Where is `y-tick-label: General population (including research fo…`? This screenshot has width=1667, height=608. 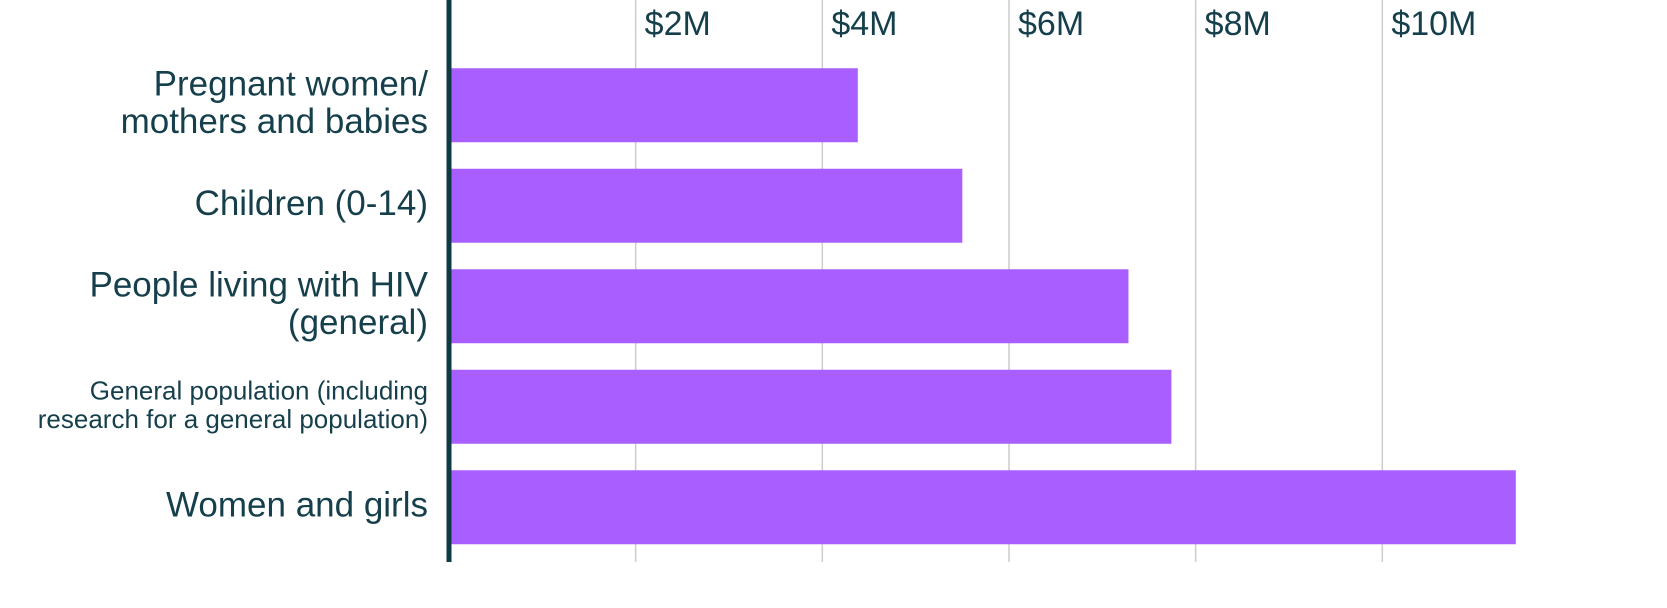 y-tick-label: General population (including research fo… is located at coordinates (233, 405).